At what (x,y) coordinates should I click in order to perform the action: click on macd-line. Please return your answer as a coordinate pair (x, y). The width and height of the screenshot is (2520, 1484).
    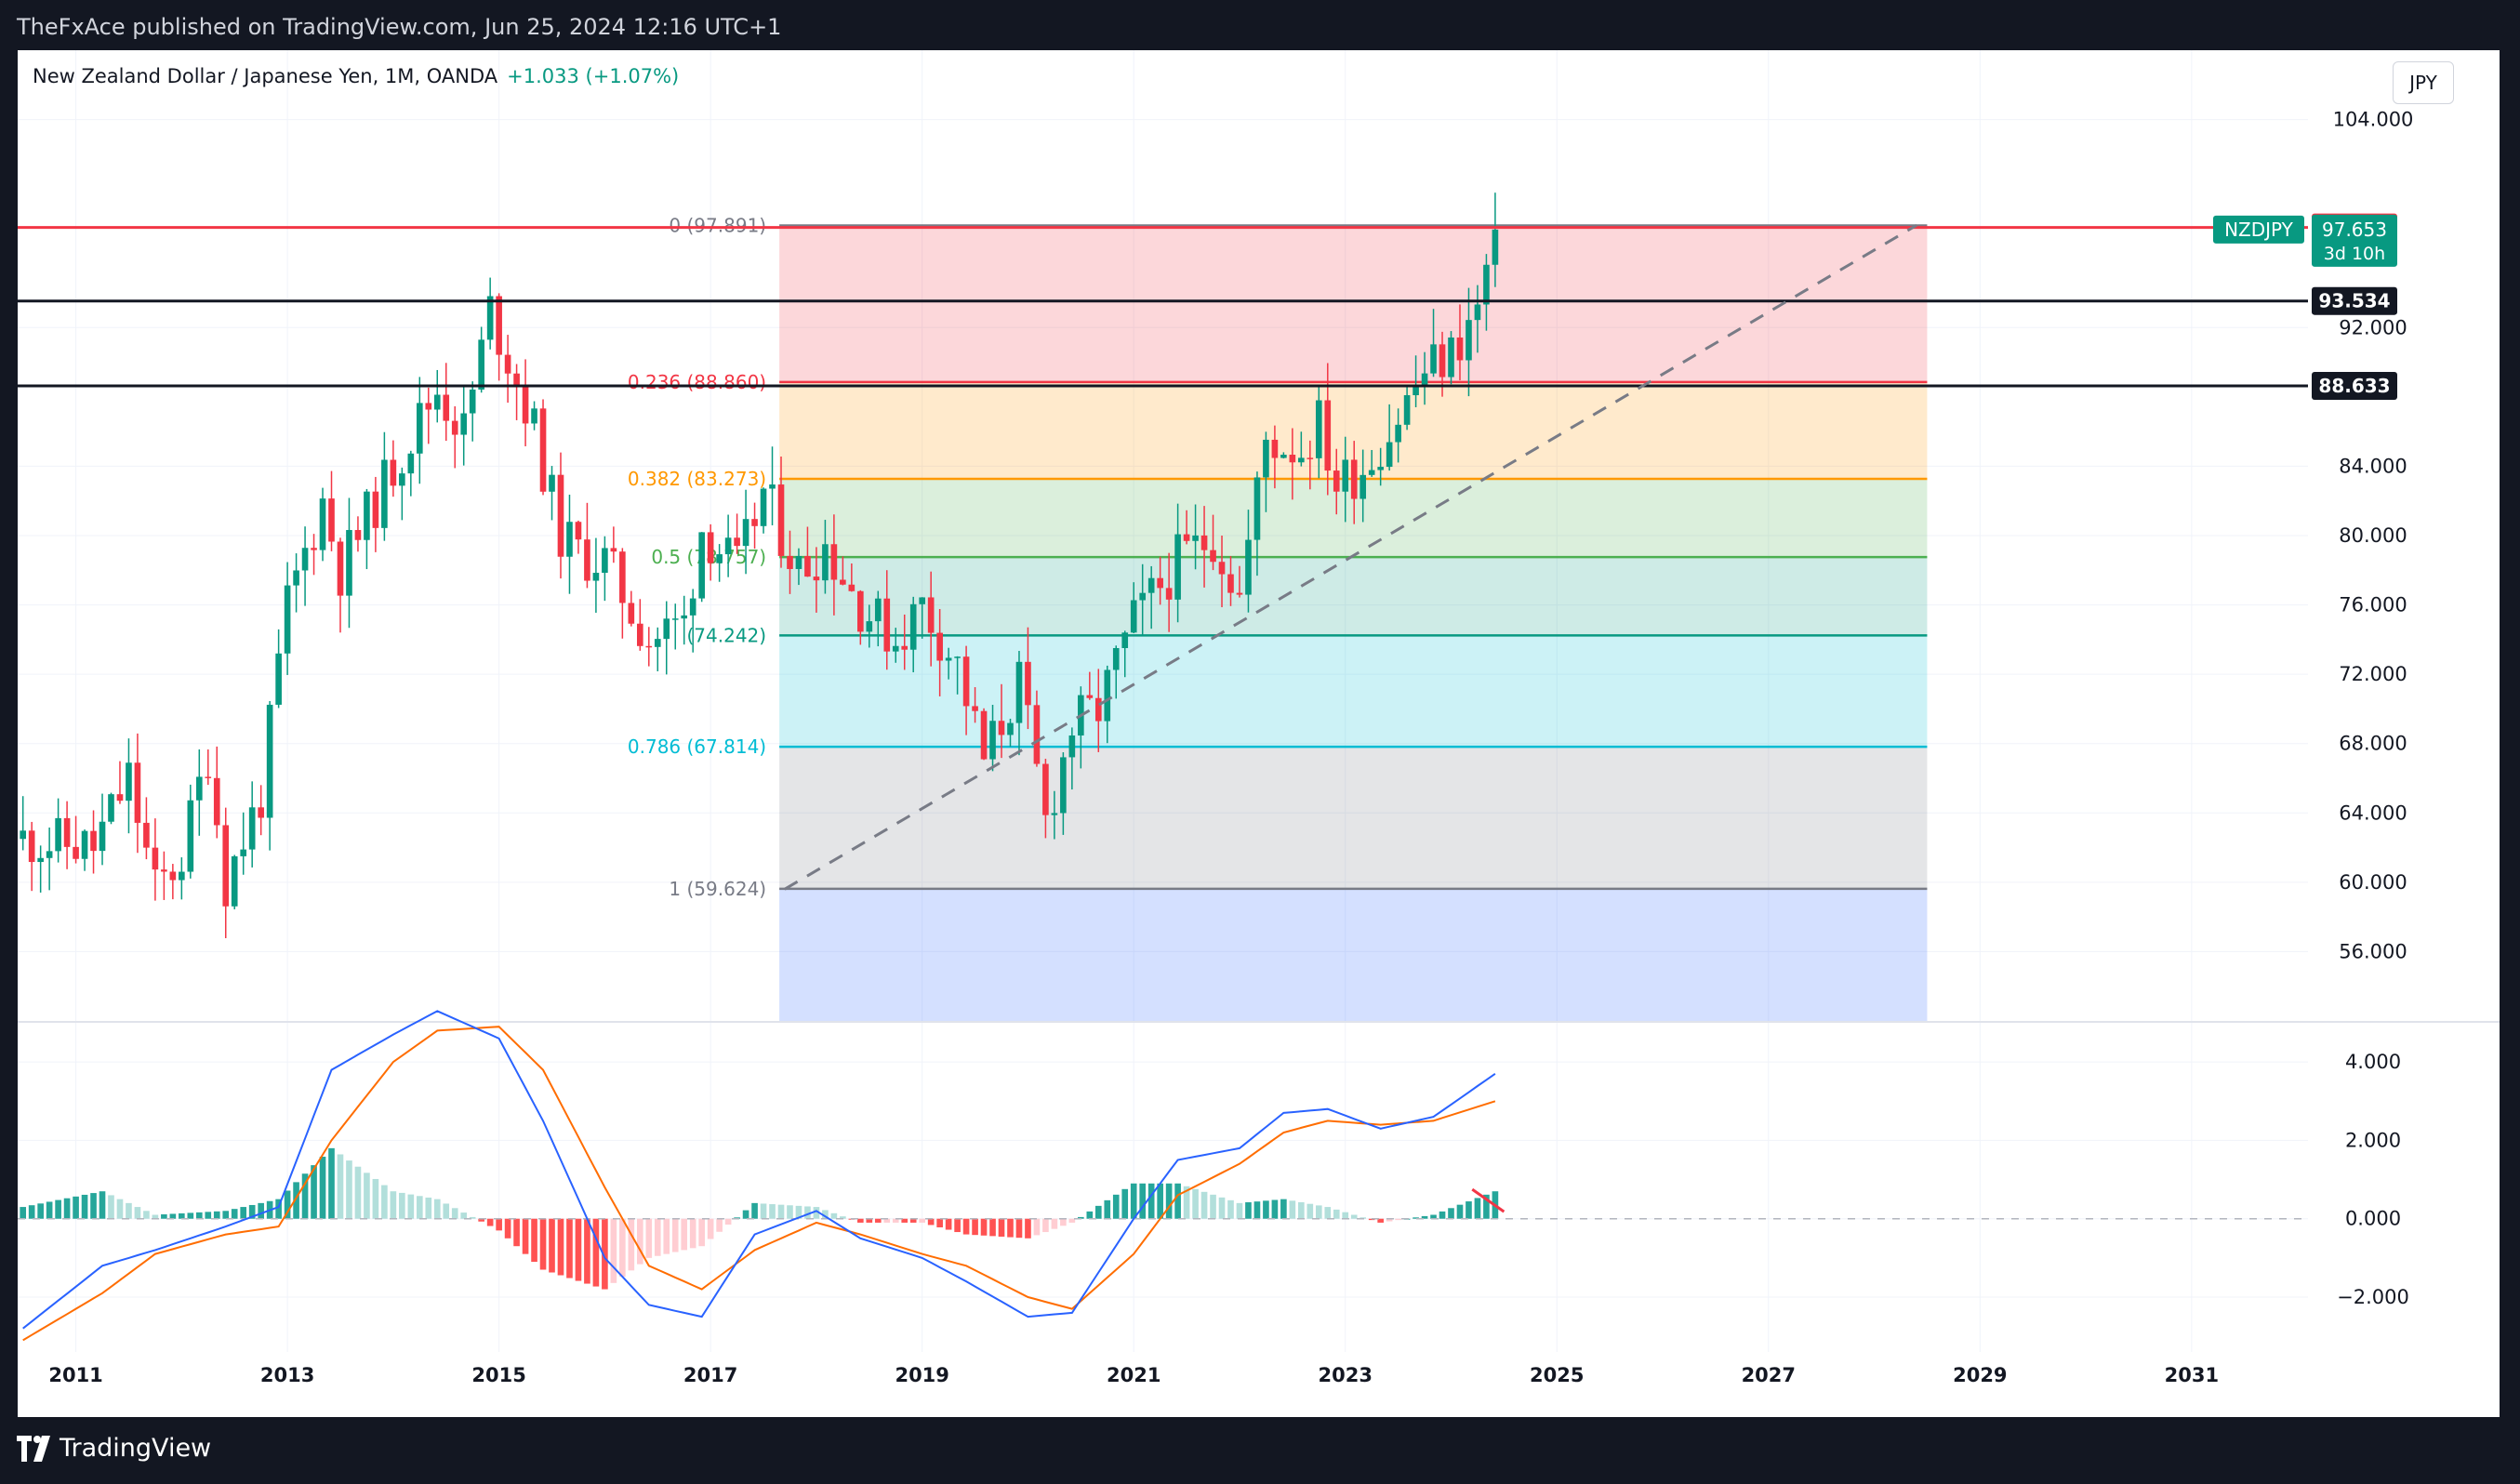
    Looking at the image, I should click on (759, 1170).